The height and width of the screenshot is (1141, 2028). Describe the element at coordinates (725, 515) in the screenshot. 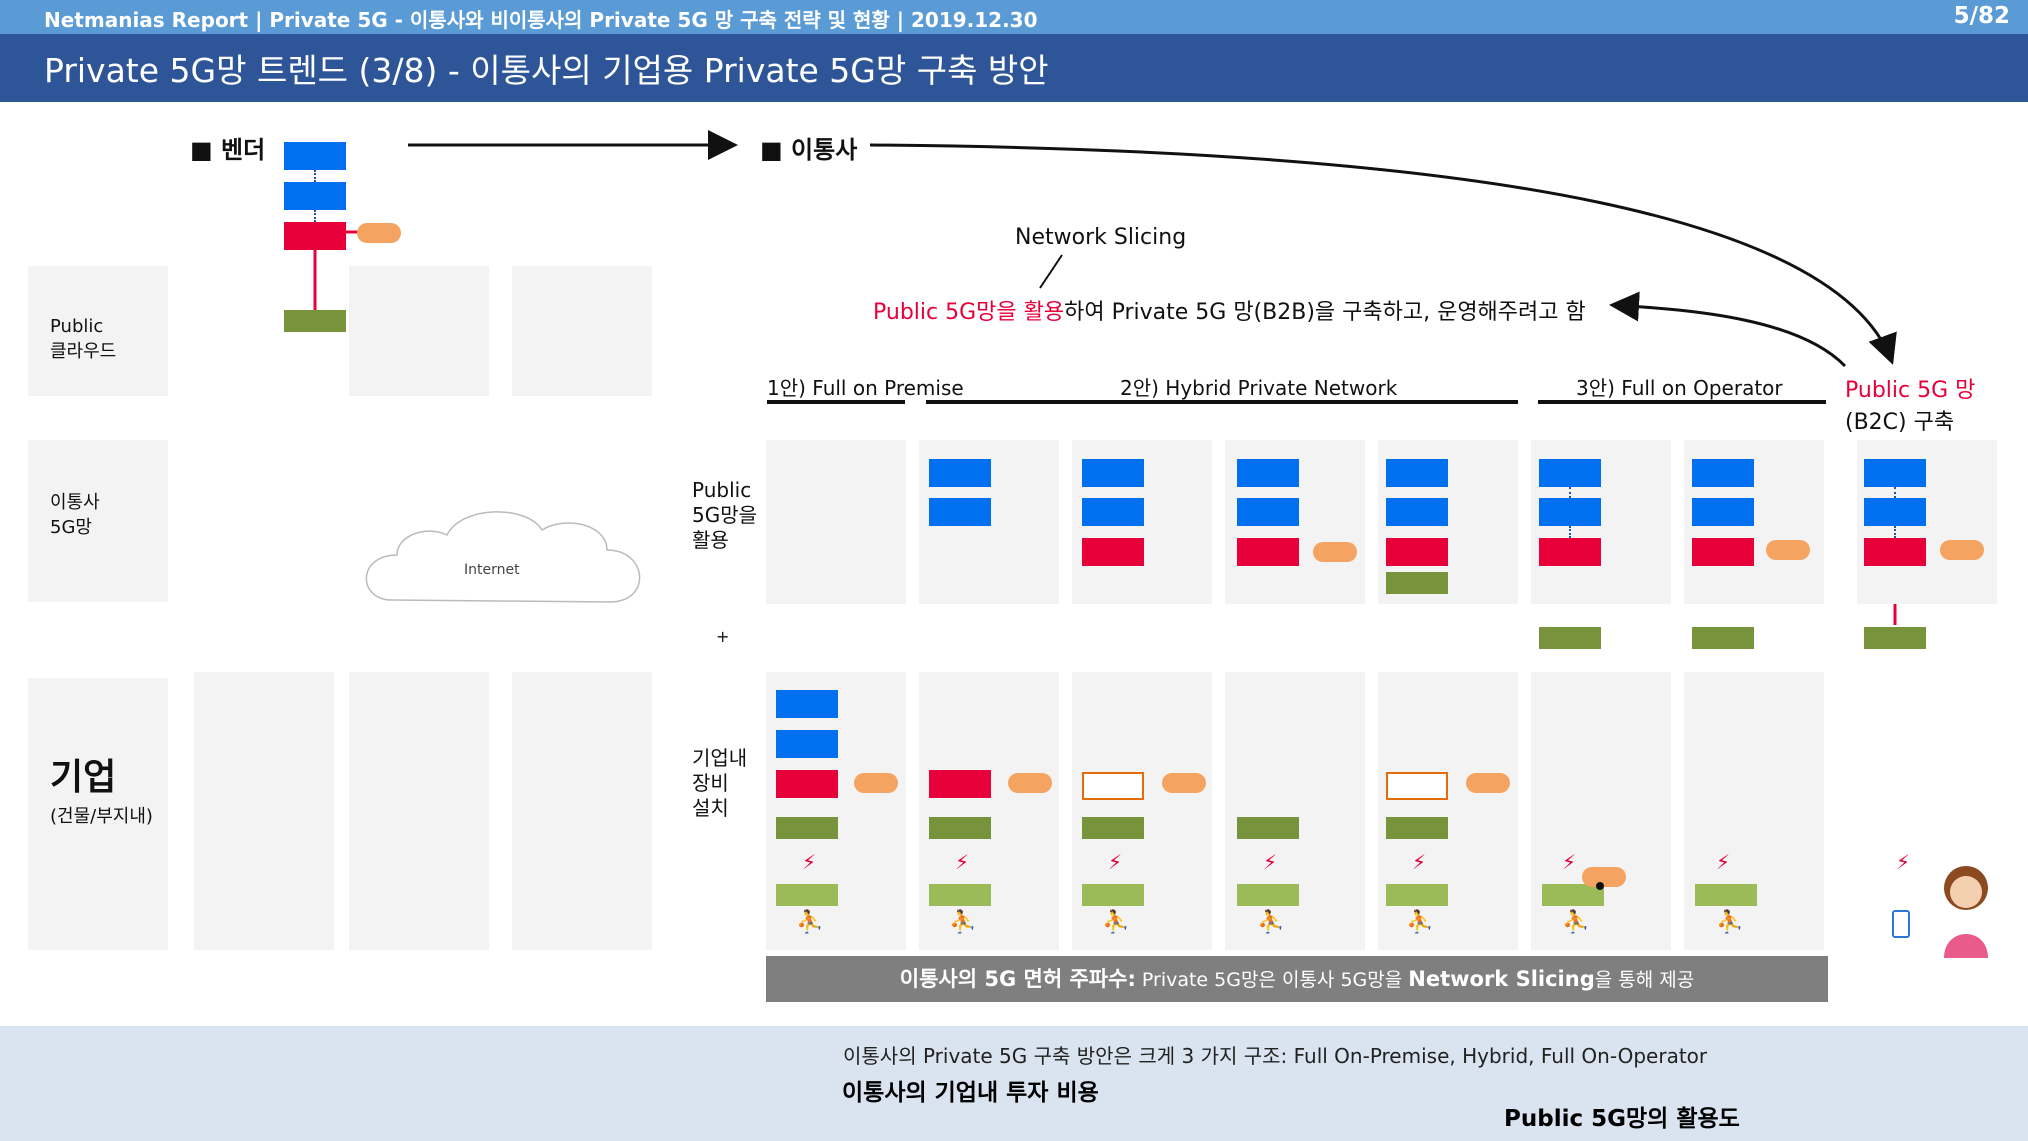

I see `public-use-label: Public 5G망을 활용` at that location.